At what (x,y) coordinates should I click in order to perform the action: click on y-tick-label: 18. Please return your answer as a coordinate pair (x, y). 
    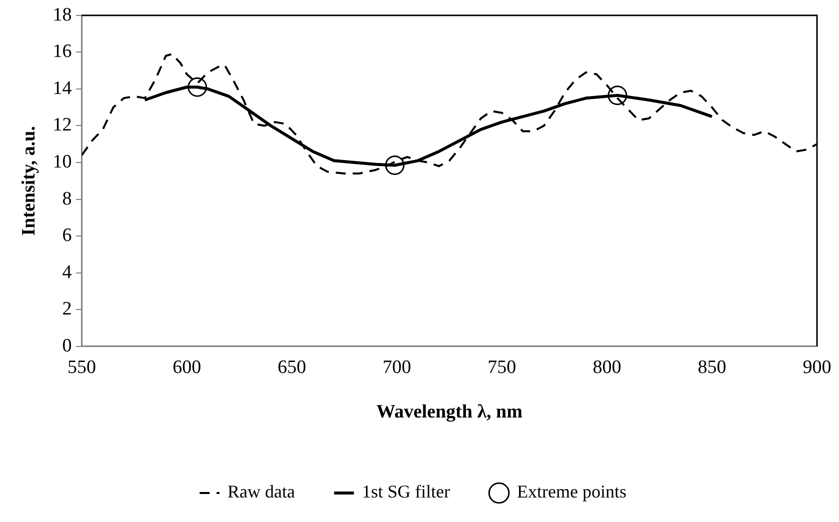
    Looking at the image, I should click on (62, 15).